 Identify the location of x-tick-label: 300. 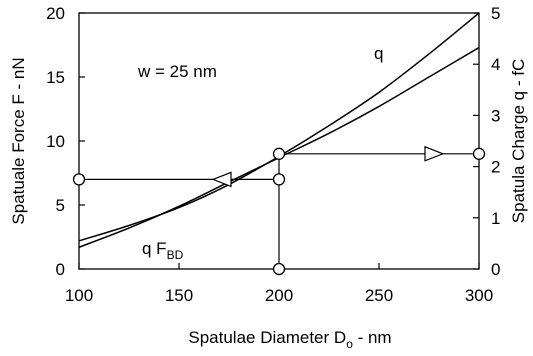
(479, 295).